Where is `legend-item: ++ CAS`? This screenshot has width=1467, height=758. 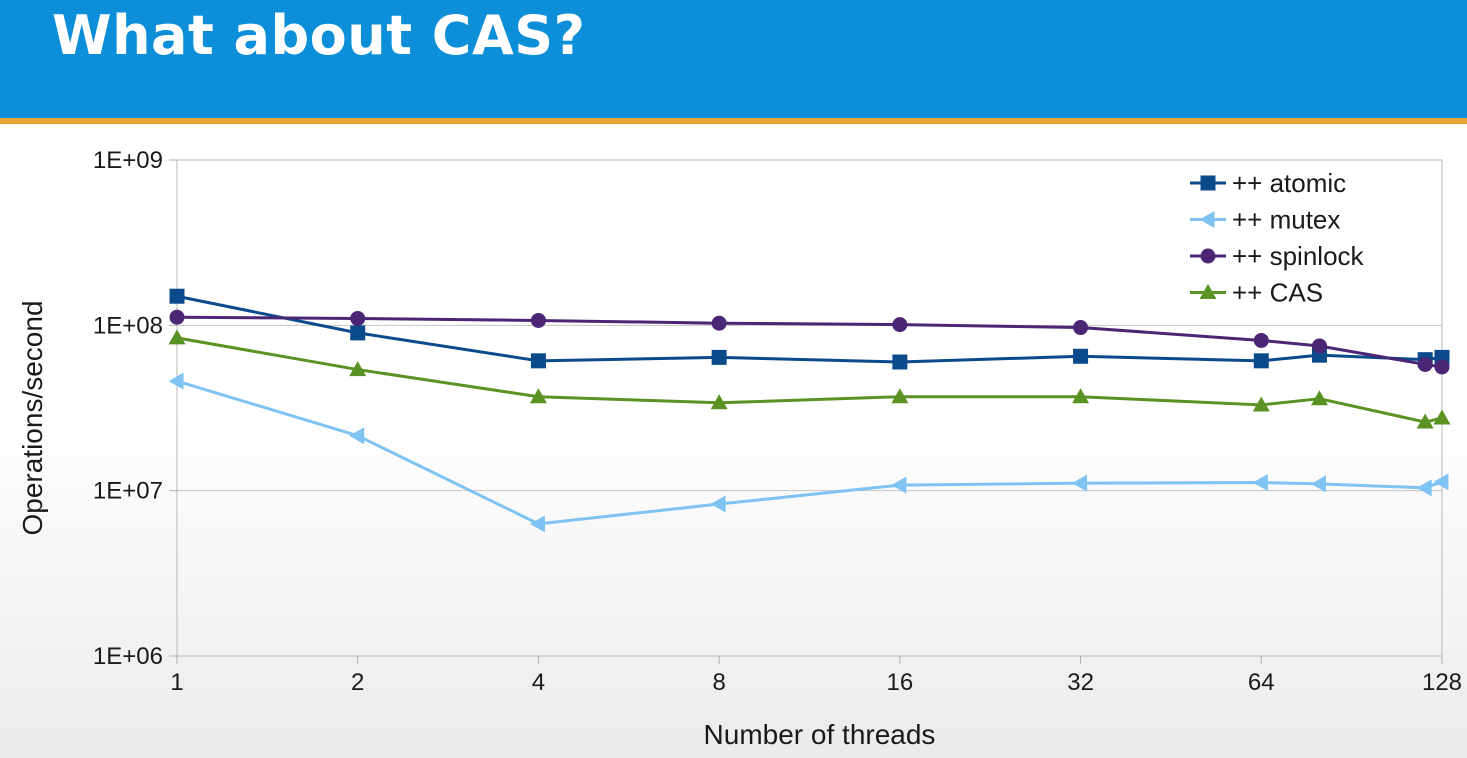
legend-item: ++ CAS is located at coordinates (1256, 293).